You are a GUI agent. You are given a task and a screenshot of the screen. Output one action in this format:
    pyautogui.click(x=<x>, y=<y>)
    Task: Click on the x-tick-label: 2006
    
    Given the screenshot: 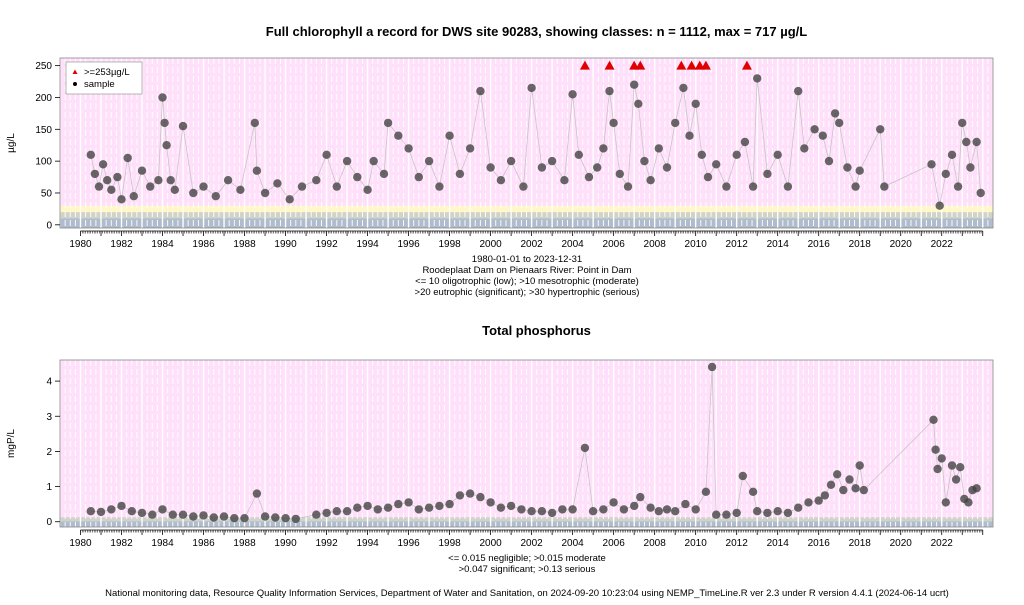 What is the action you would take?
    pyautogui.click(x=614, y=244)
    